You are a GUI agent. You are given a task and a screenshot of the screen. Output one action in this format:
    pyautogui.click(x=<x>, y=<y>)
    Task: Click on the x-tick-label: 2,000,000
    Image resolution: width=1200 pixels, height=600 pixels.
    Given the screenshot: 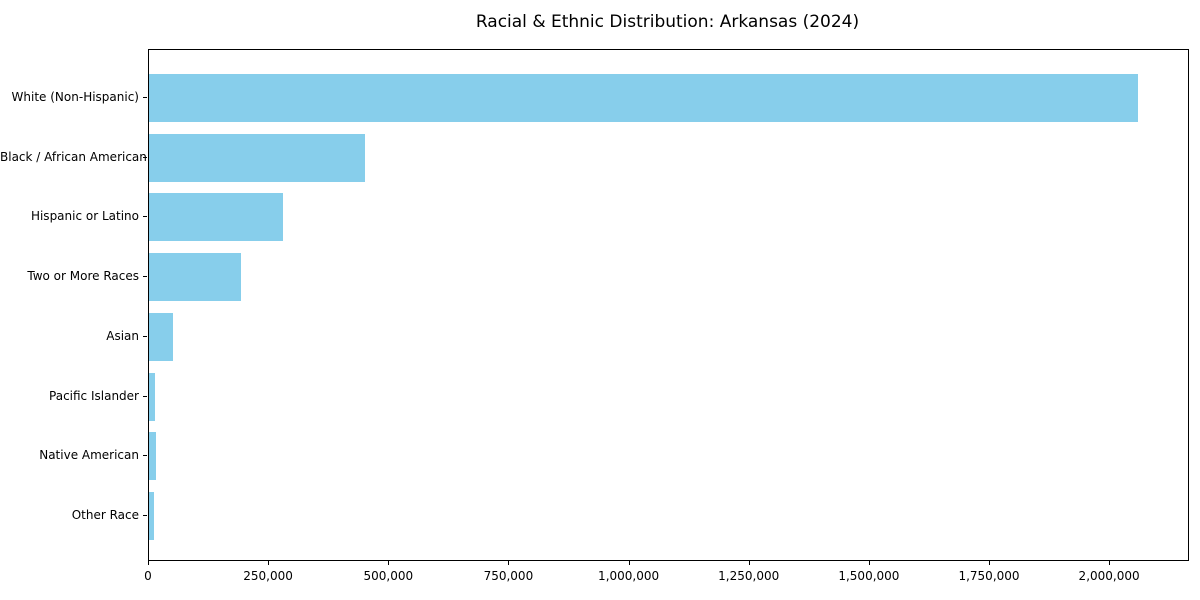 What is the action you would take?
    pyautogui.click(x=1109, y=576)
    